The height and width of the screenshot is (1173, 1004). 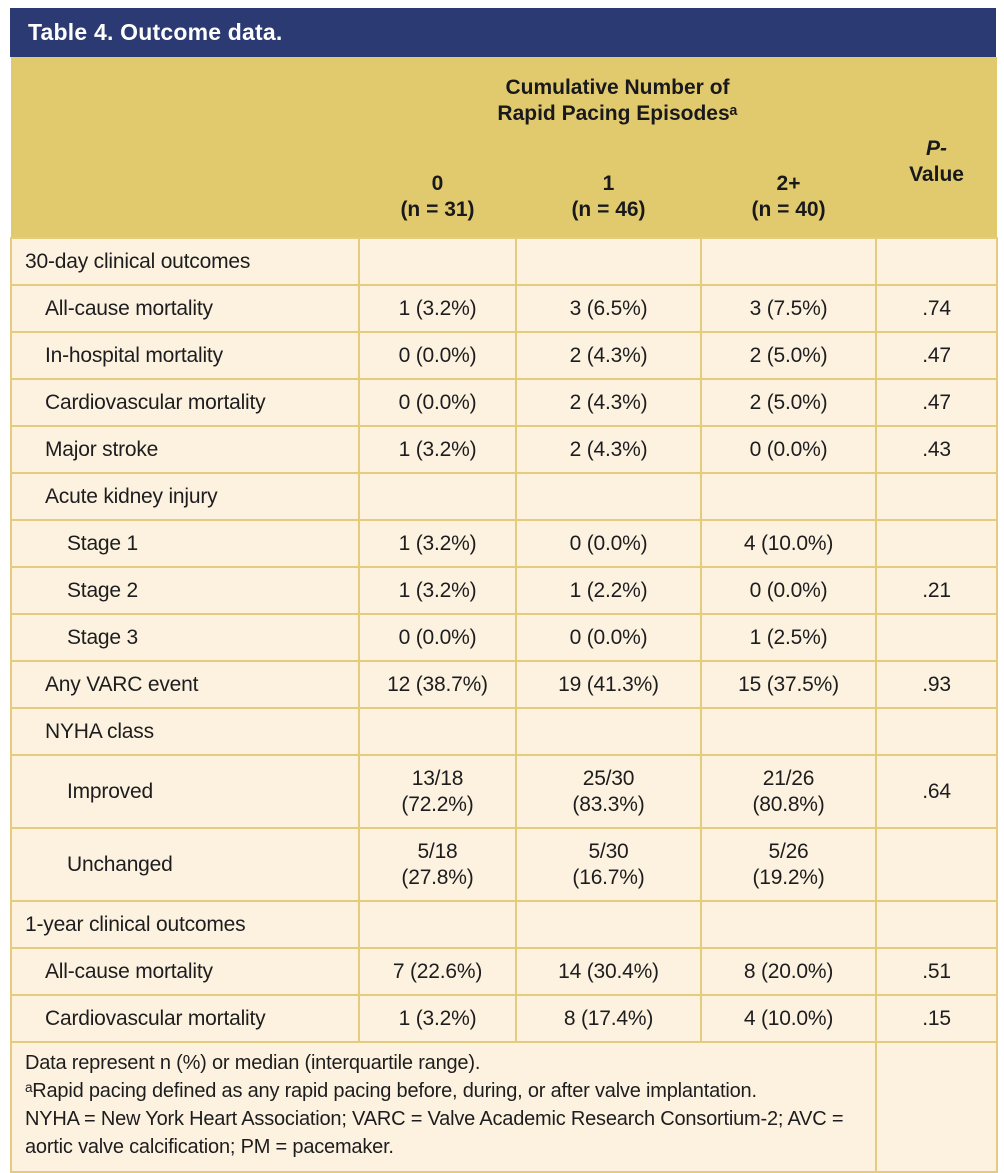 I want to click on value-cell: 5/18 (27.8%), so click(x=437, y=864).